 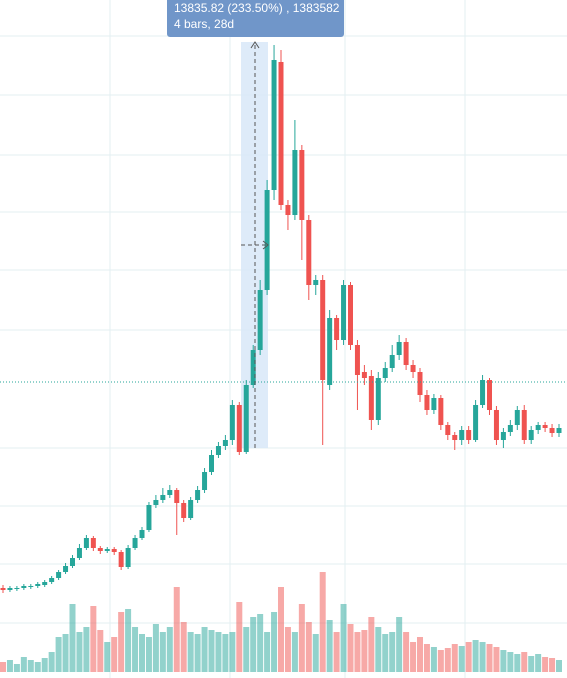 What do you see at coordinates (204, 24) in the screenshot?
I see `tooltip-info: 4 bars, 28d` at bounding box center [204, 24].